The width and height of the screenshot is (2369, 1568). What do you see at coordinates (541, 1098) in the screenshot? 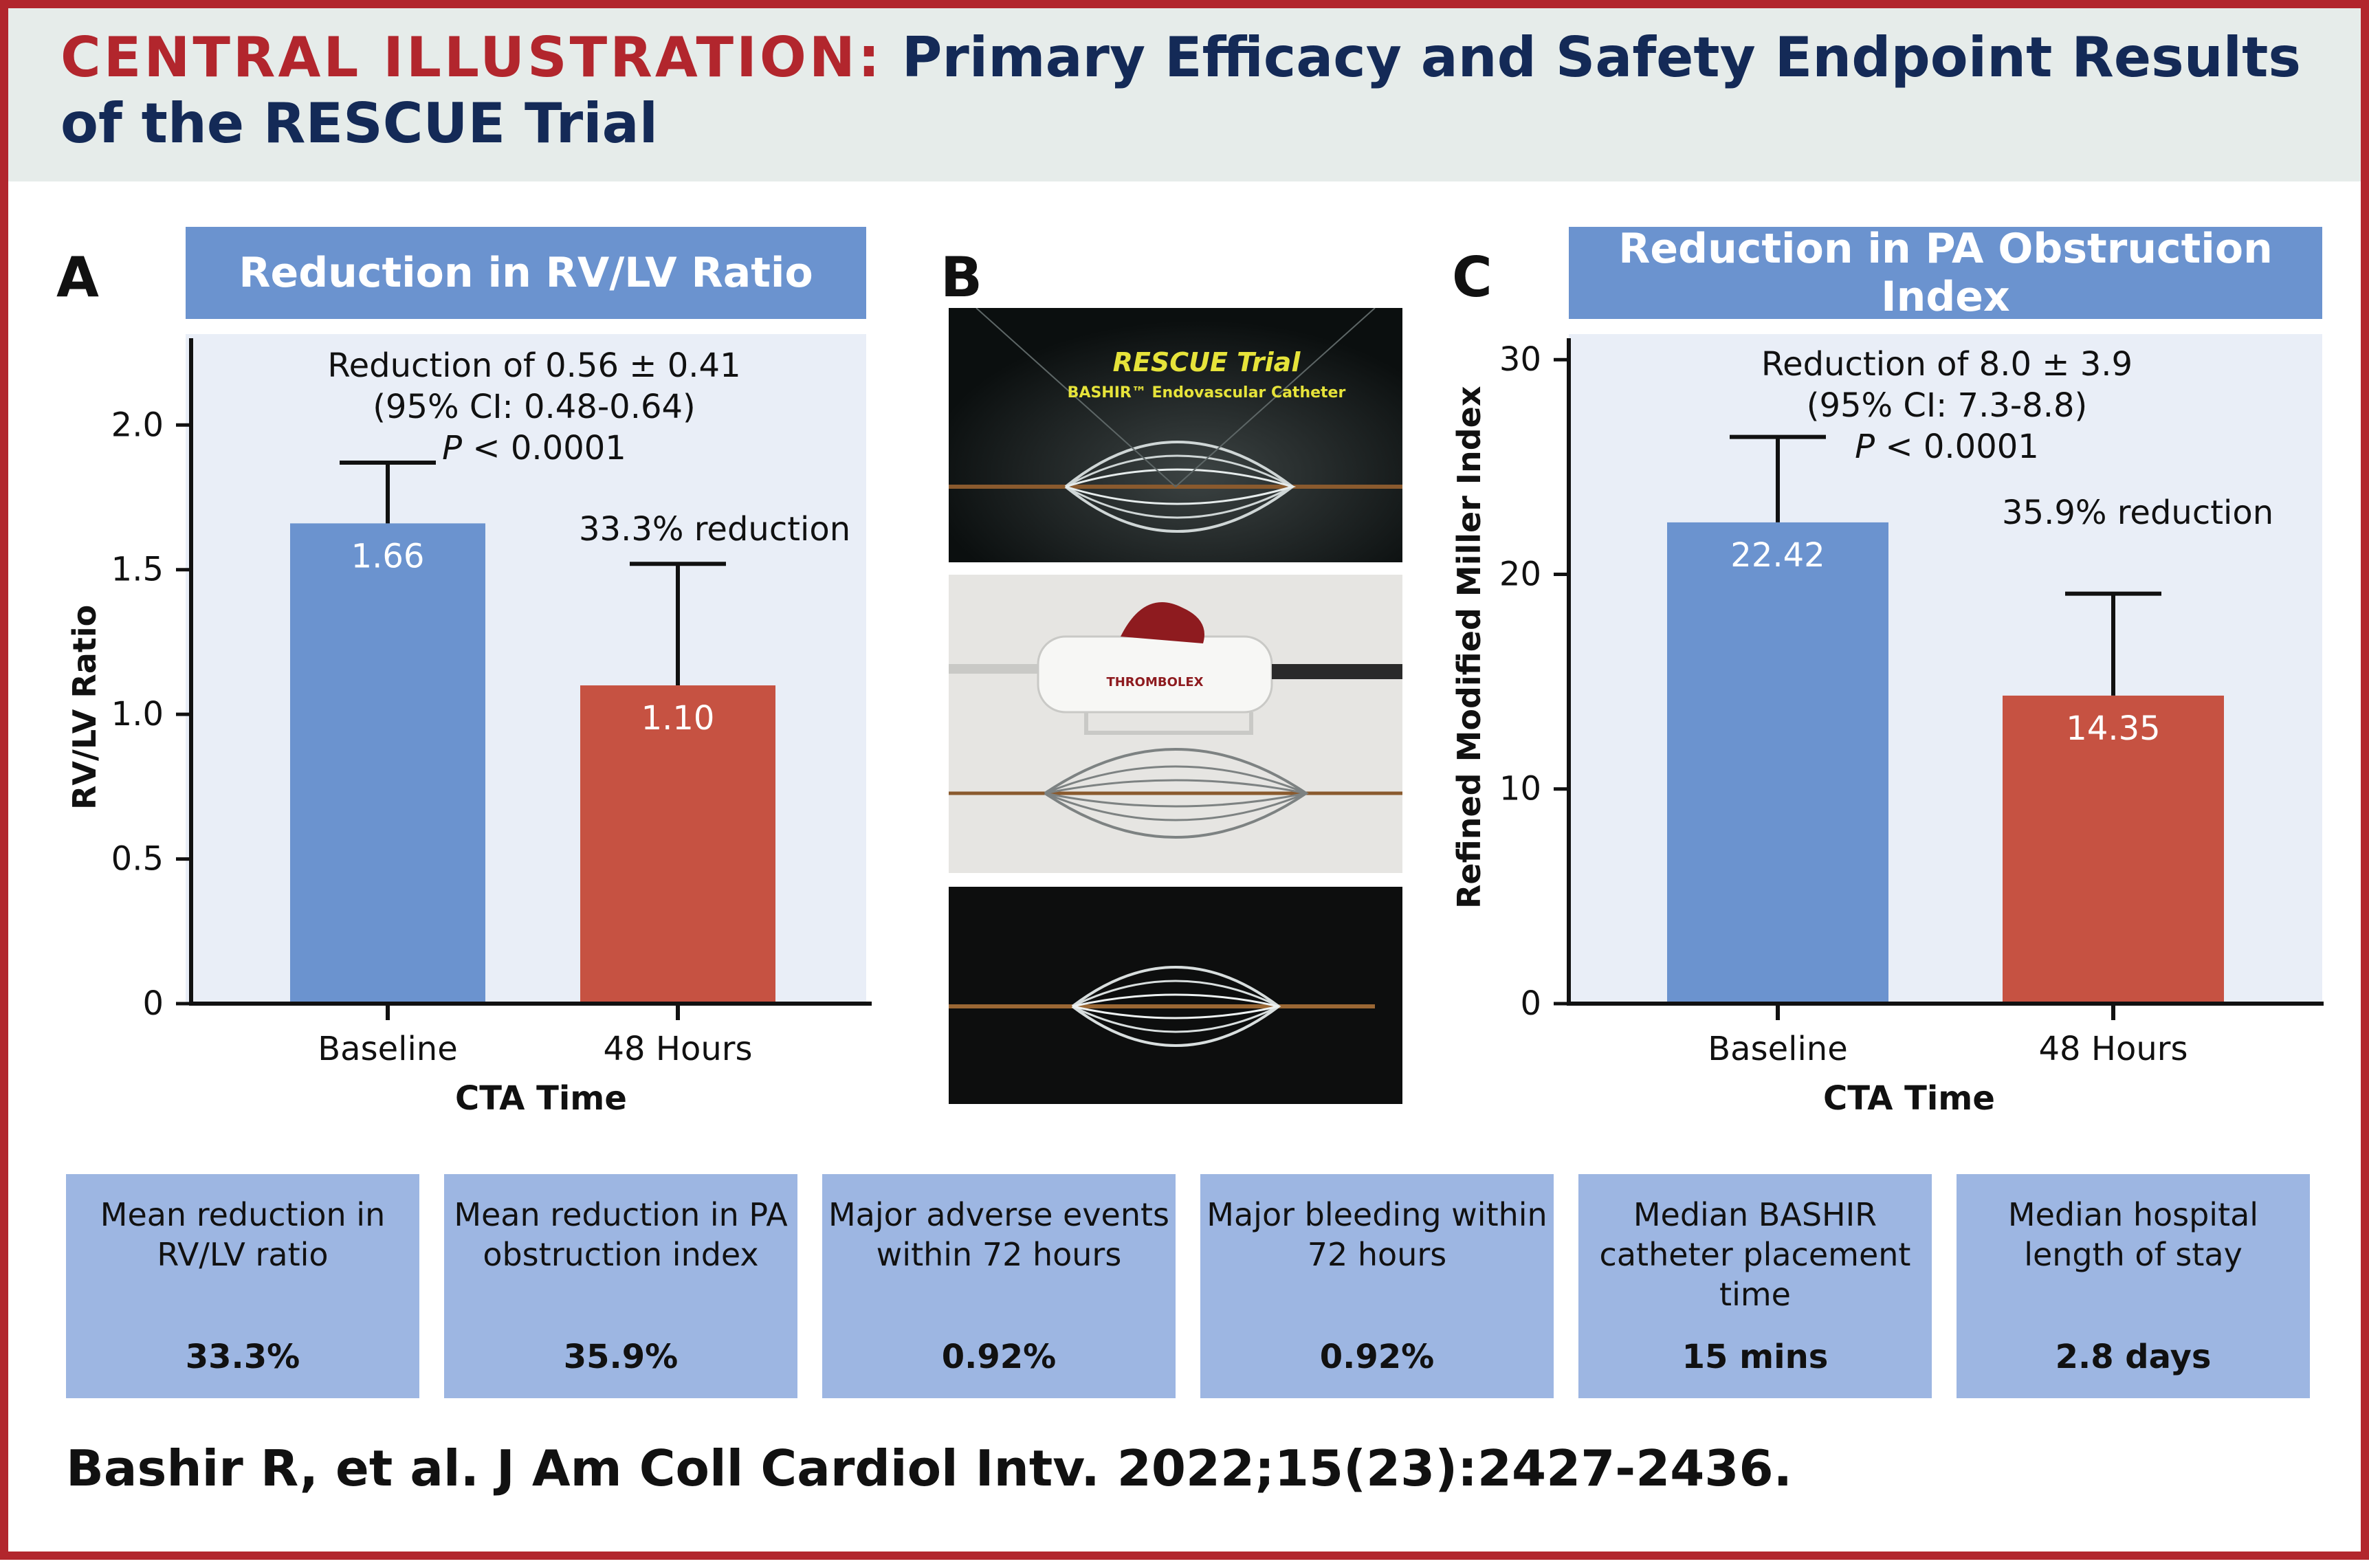
I see `panel-a-xlabel: CTA Time` at bounding box center [541, 1098].